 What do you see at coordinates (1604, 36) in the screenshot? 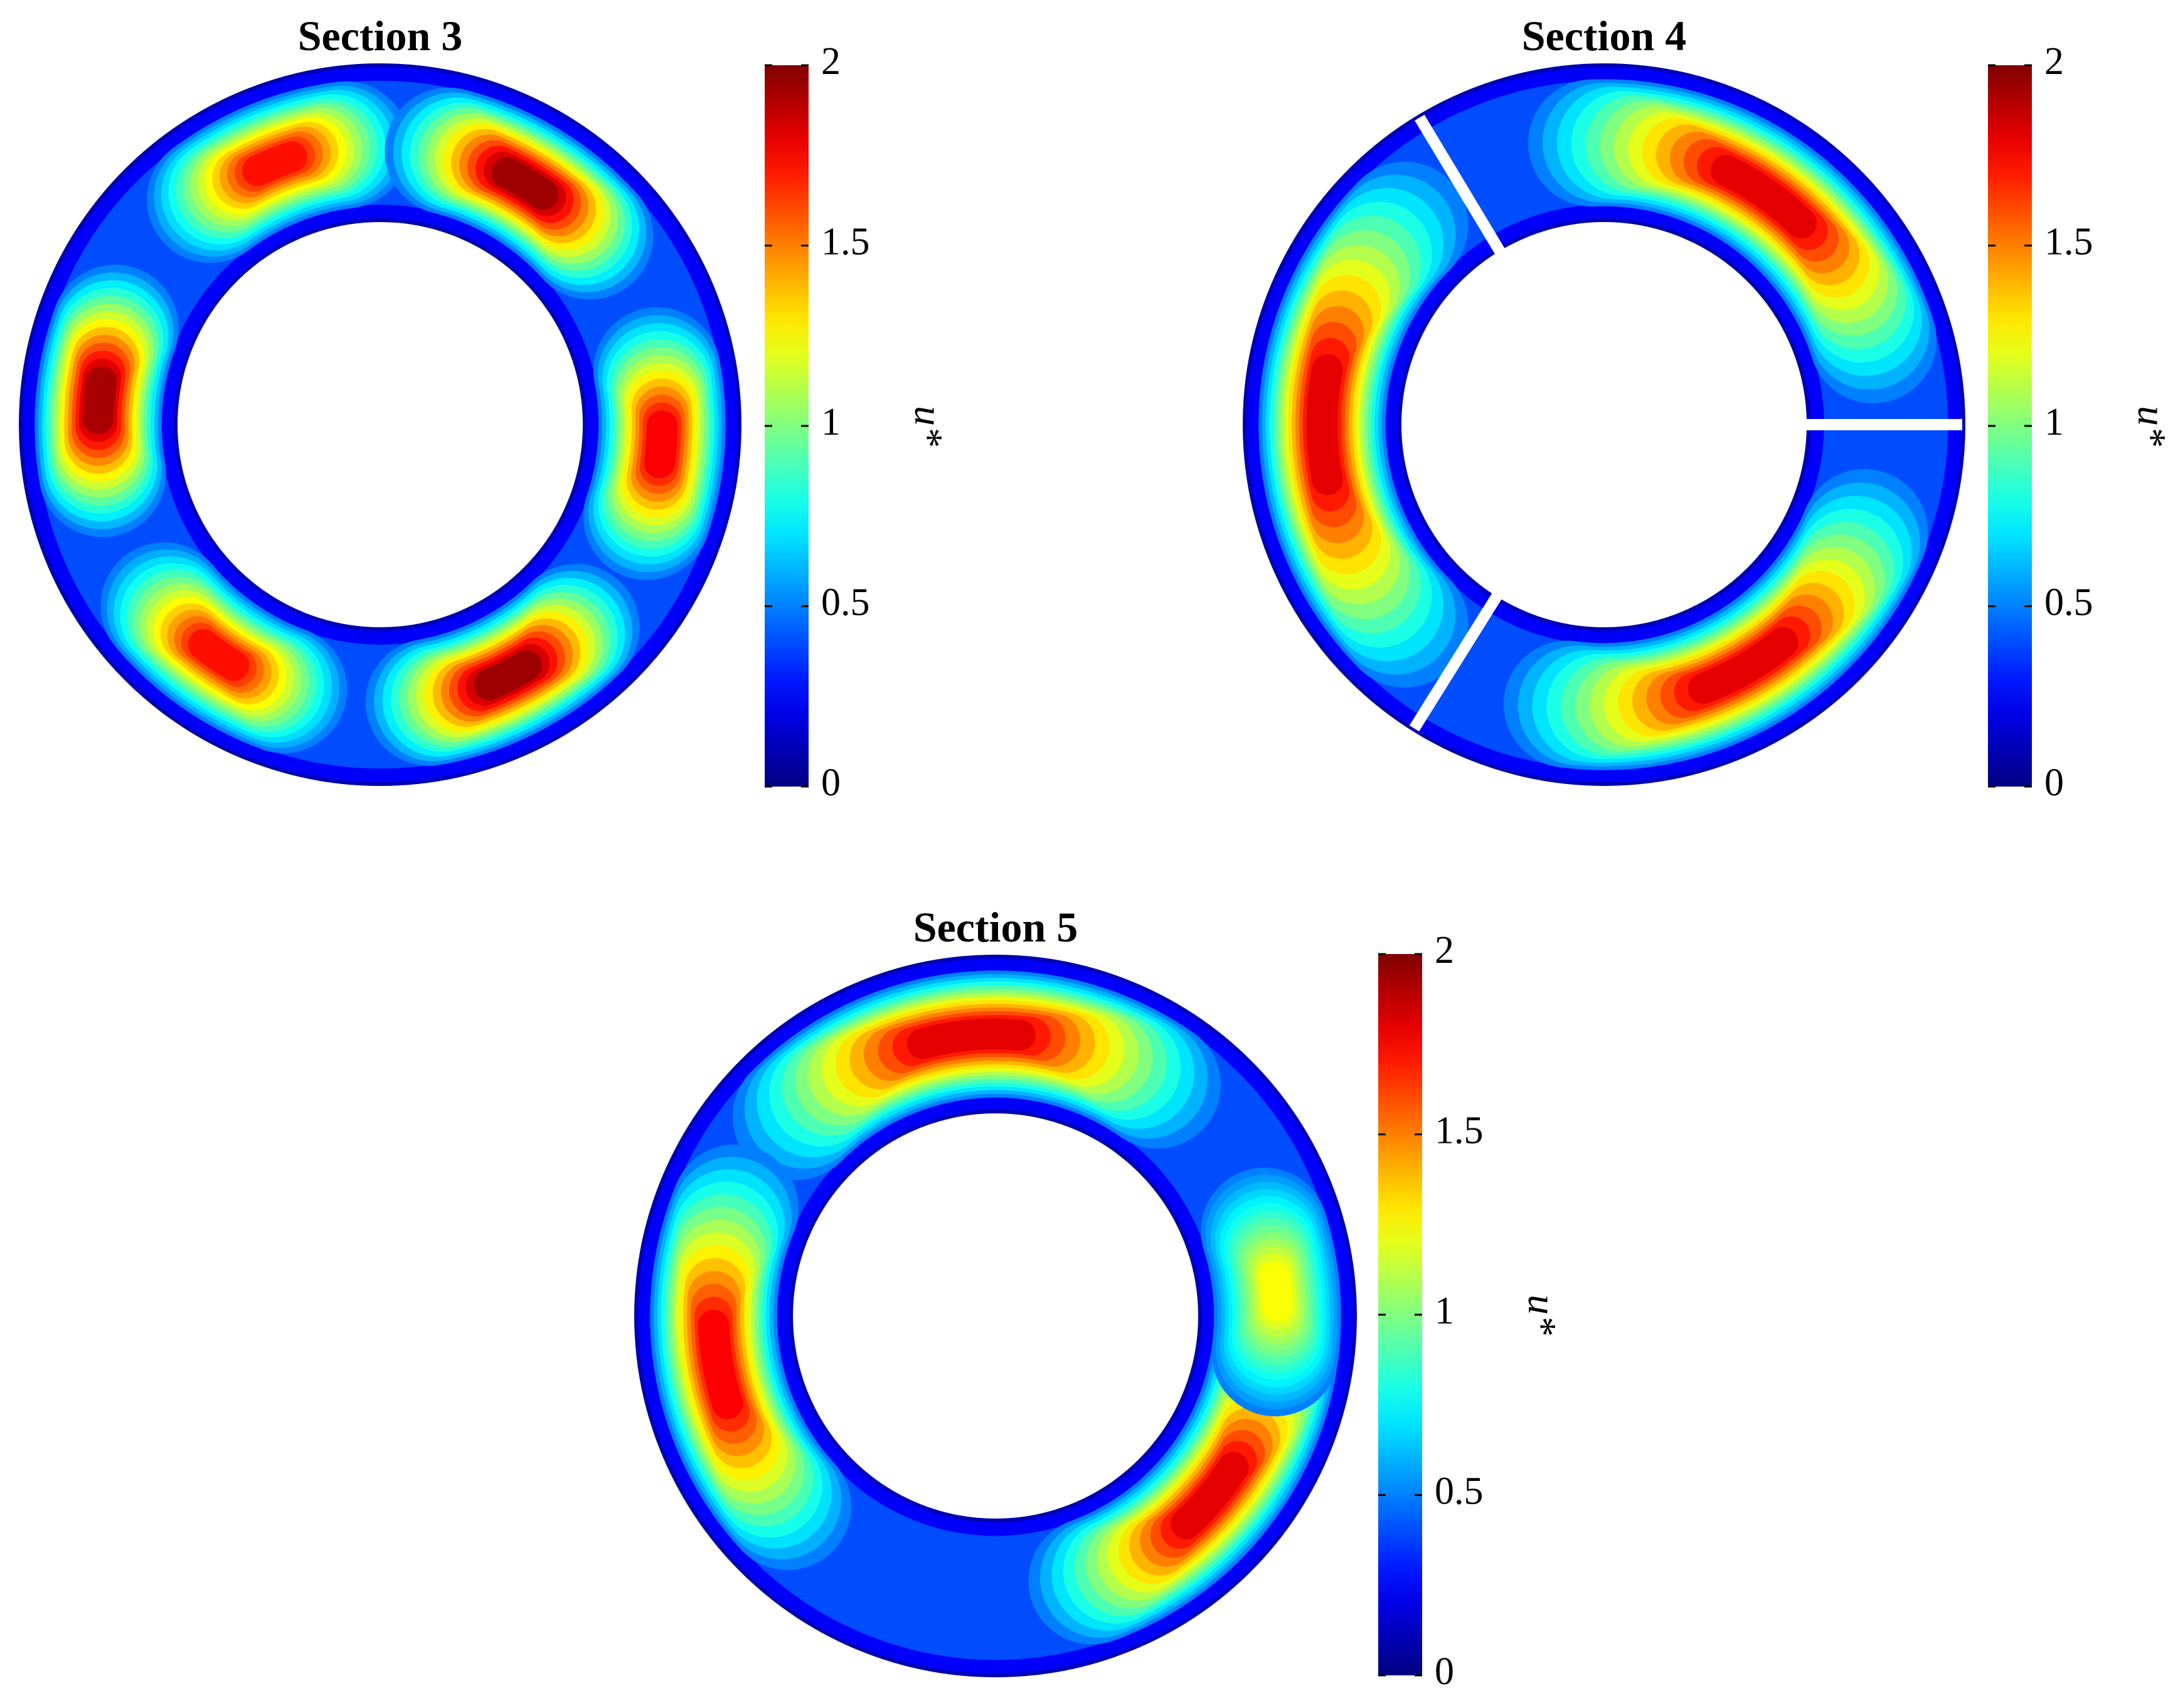
I see `panel-title: Section 4` at bounding box center [1604, 36].